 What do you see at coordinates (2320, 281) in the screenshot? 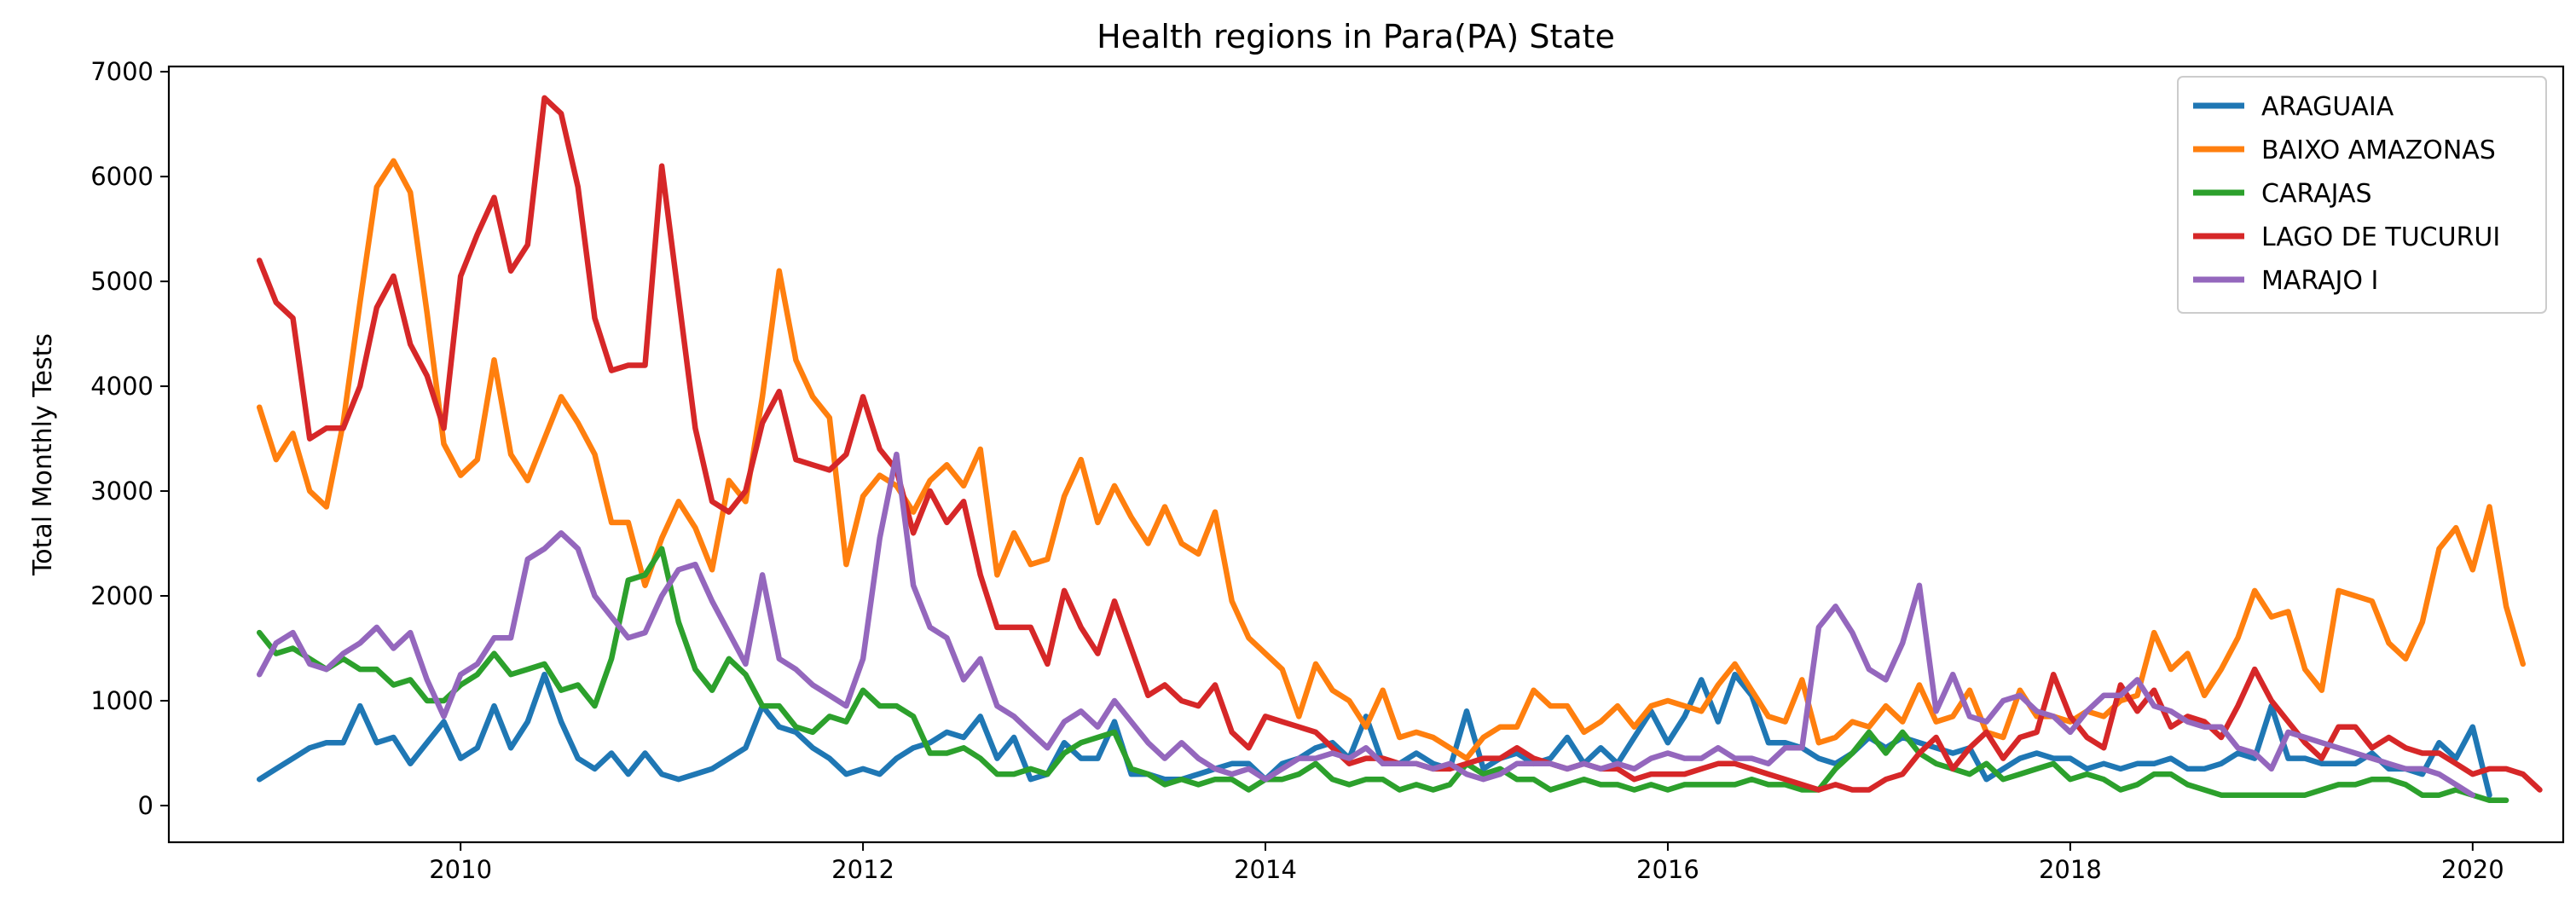
I see `legend-label: MARAJO I` at bounding box center [2320, 281].